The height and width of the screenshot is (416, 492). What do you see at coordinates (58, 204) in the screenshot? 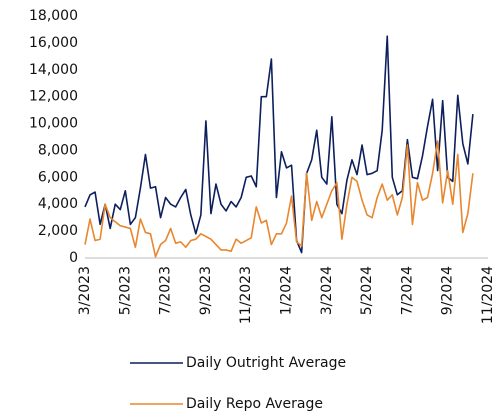
I see `y-tick-label: 4,000` at bounding box center [58, 204].